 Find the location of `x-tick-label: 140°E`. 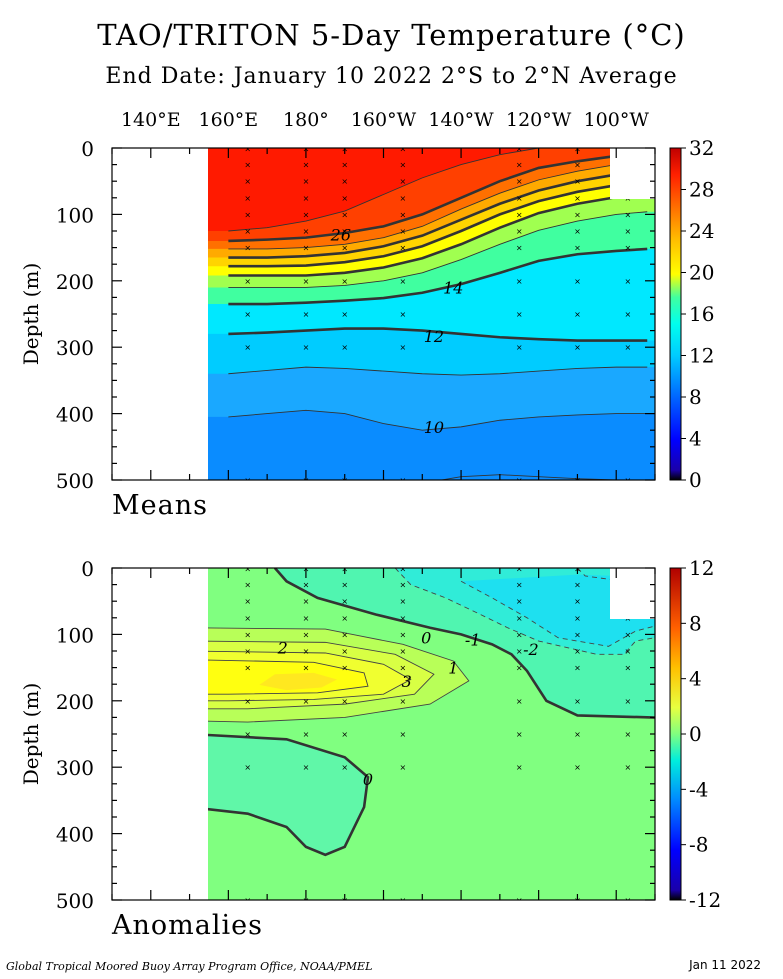

x-tick-label: 140°E is located at coordinates (151, 120).